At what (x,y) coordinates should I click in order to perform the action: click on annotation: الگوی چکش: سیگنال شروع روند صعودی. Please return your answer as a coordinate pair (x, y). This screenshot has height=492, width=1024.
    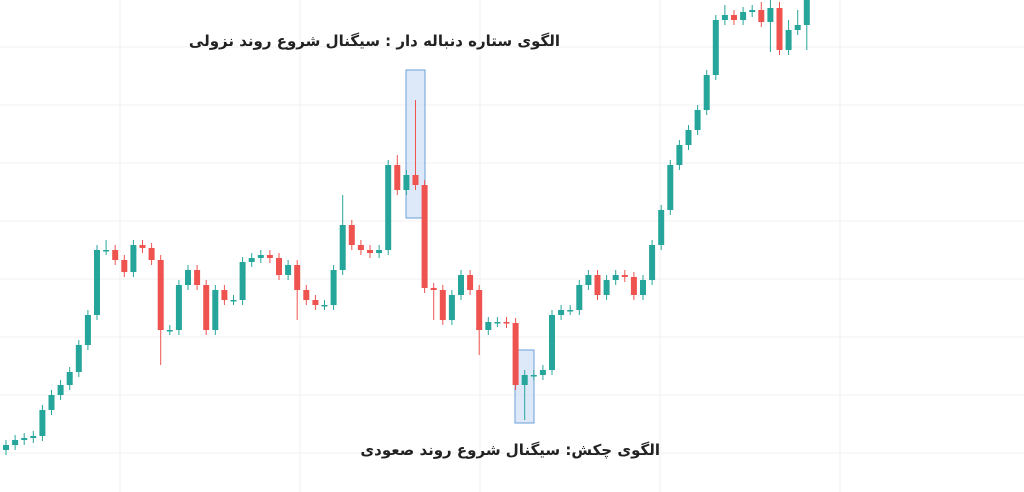
    Looking at the image, I should click on (510, 450).